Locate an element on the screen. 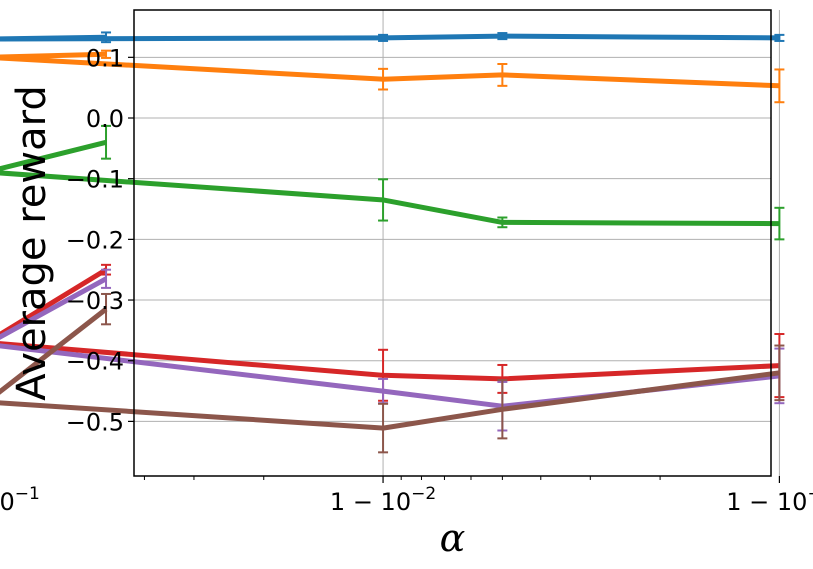  series-line-orange is located at coordinates (390, 70).